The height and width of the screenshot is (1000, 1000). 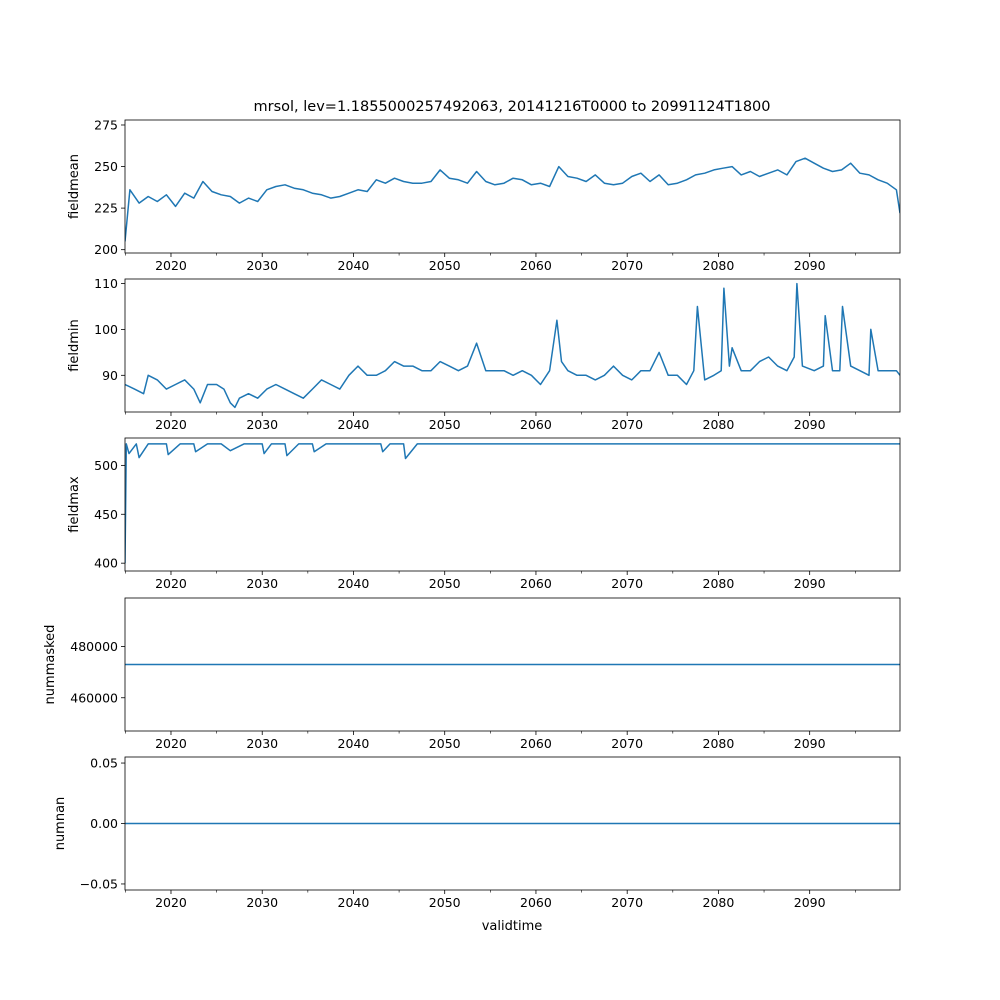 I want to click on series-line-fieldmean, so click(x=512, y=199).